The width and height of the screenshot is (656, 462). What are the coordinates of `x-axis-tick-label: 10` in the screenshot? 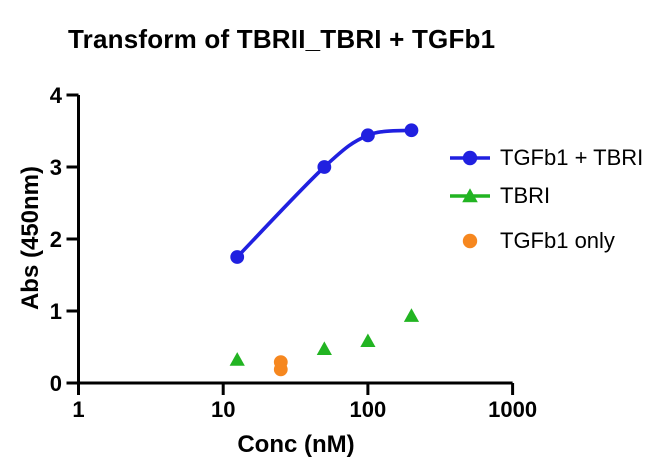 It's located at (223, 409).